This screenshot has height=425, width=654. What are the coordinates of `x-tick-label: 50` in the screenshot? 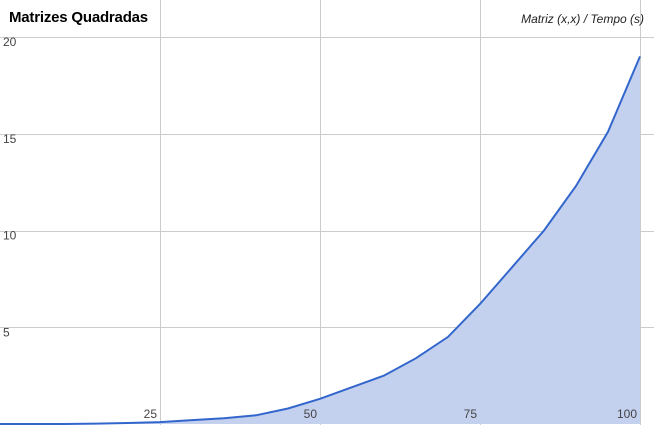 It's located at (311, 414).